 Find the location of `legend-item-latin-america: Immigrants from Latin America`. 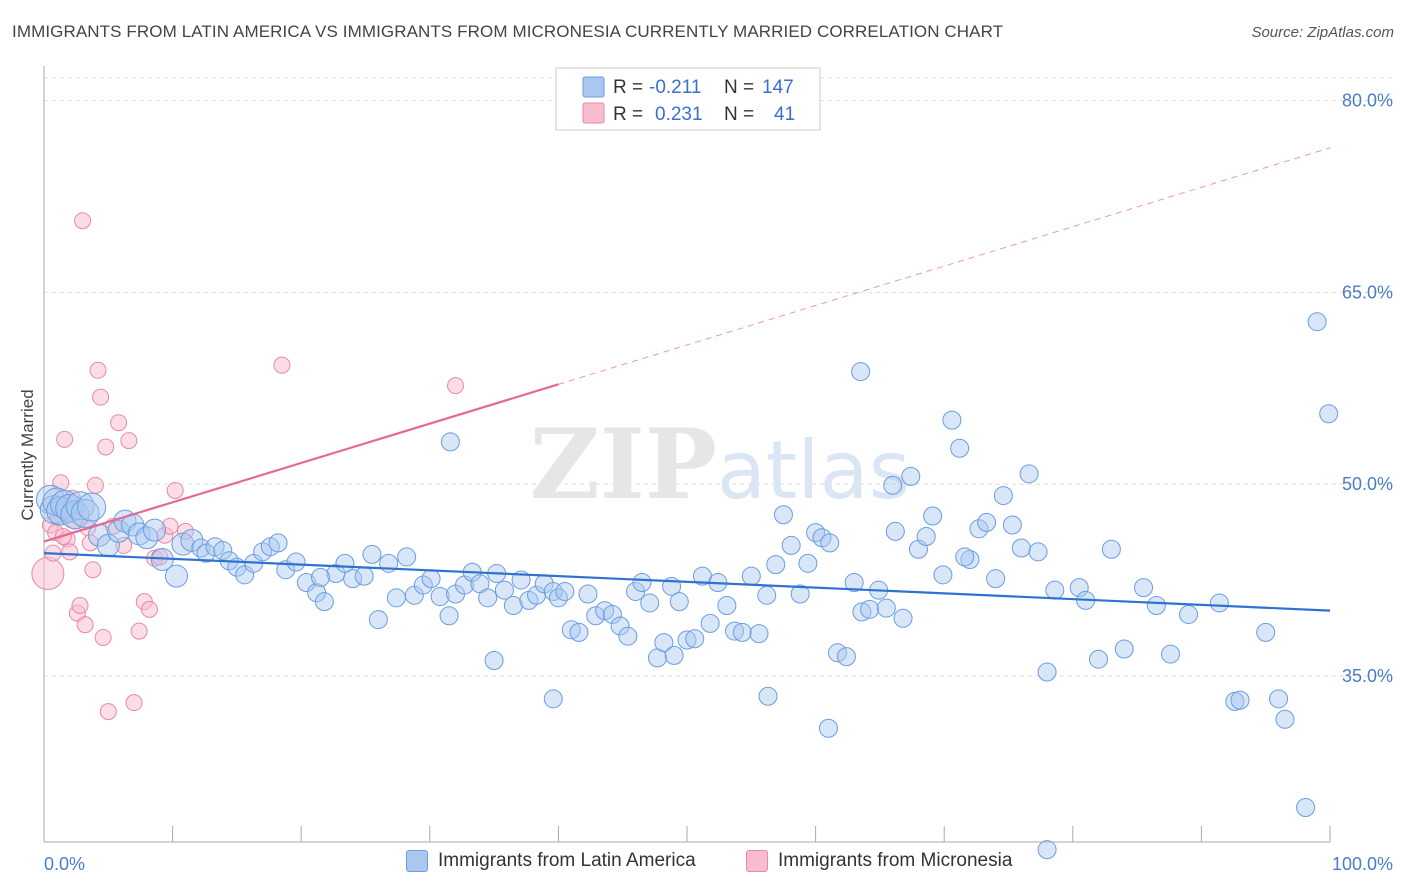

legend-item-latin-america: Immigrants from Latin America is located at coordinates (551, 861).